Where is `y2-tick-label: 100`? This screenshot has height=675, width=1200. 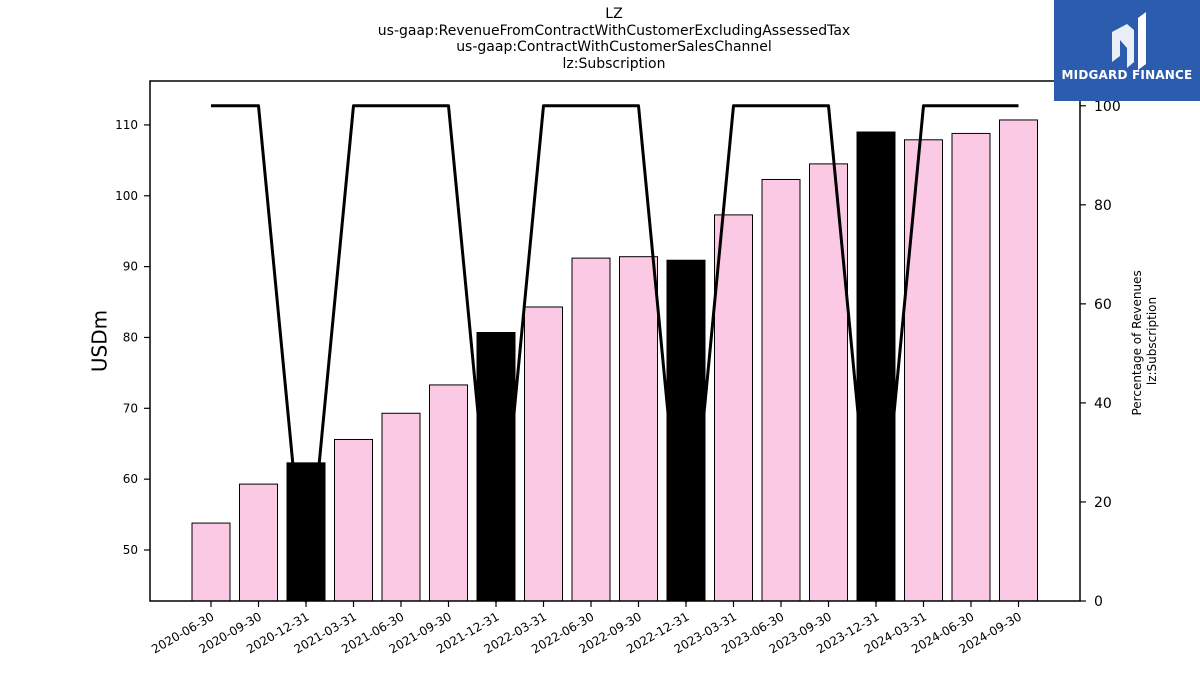 y2-tick-label: 100 is located at coordinates (1107, 107).